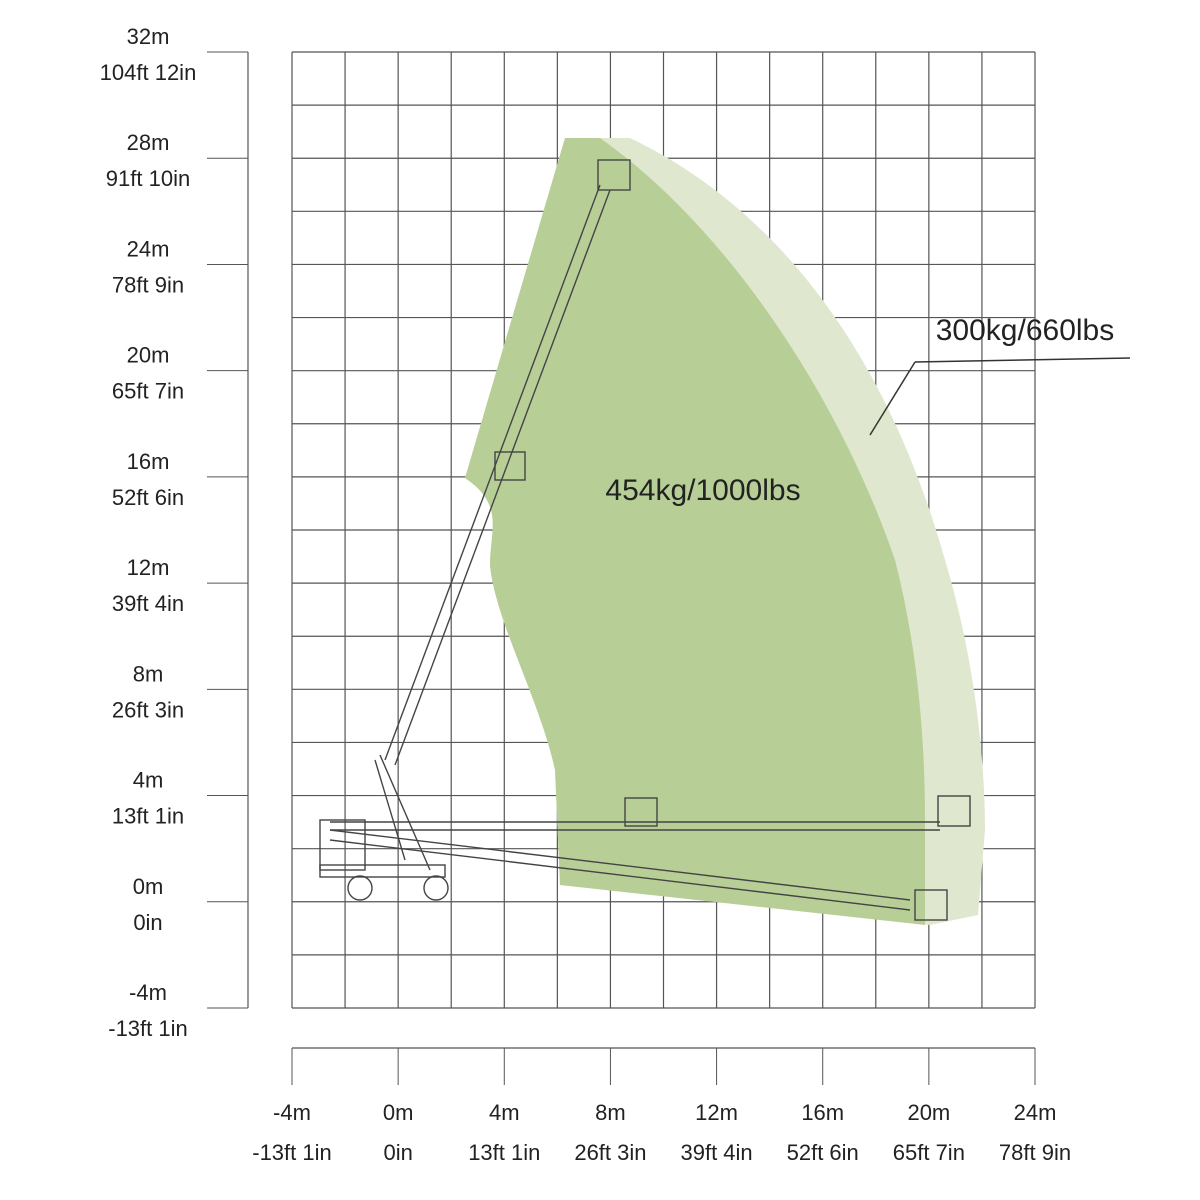 The image size is (1200, 1200). I want to click on y-label: 4m, so click(148, 780).